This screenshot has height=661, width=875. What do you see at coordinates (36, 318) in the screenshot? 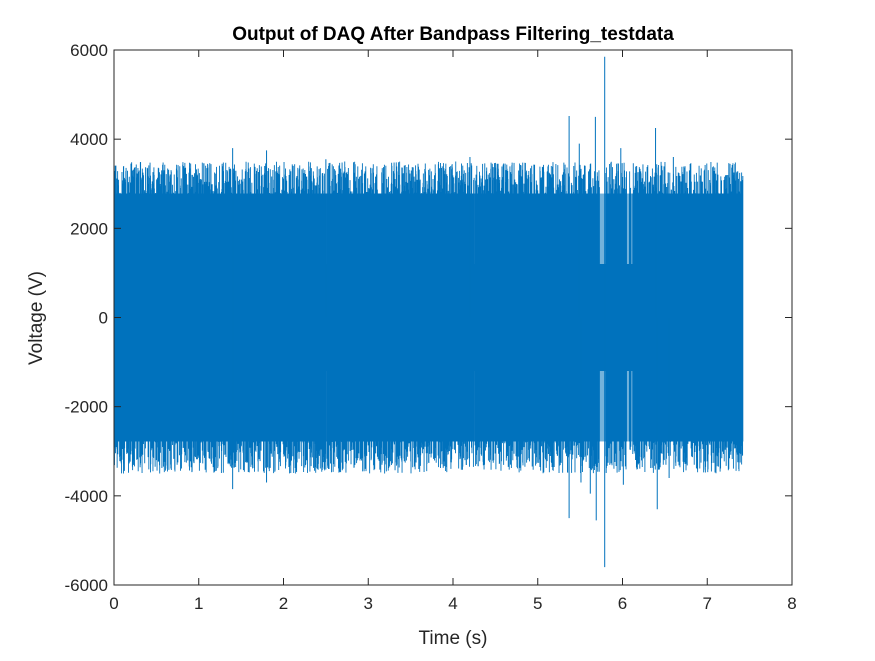
I see `y-axis-label: Voltage (V)` at bounding box center [36, 318].